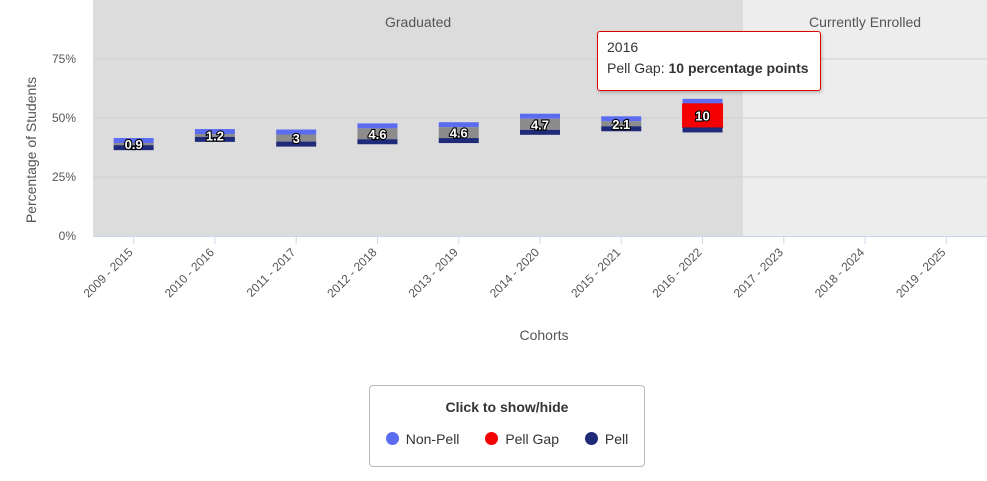  What do you see at coordinates (623, 47) in the screenshot?
I see `tooltip-cohort: 2016` at bounding box center [623, 47].